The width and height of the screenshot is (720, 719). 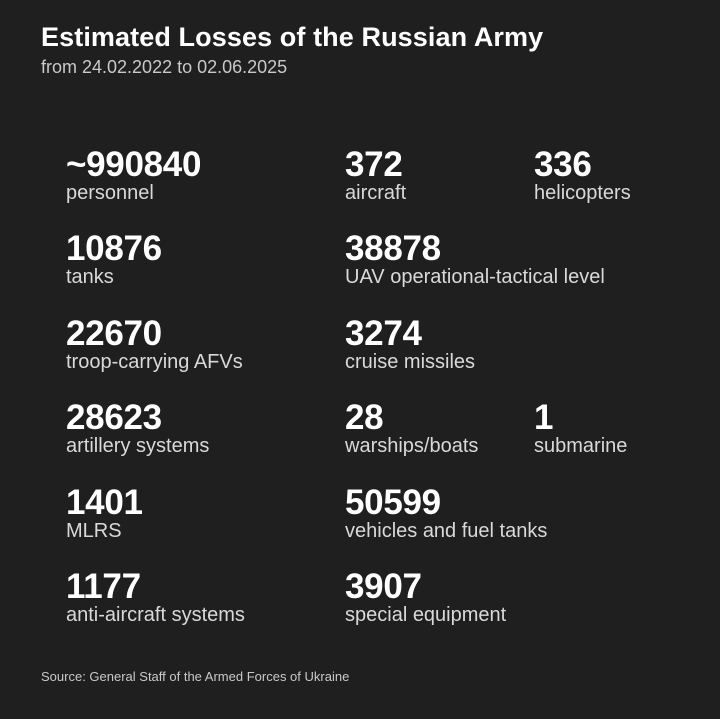 I want to click on stat-label: helicopters, so click(x=582, y=193).